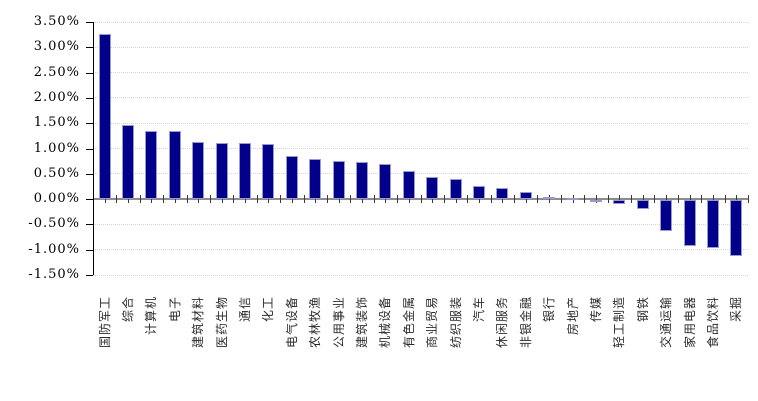  Describe the element at coordinates (502, 322) in the screenshot. I see `x-axis-label: 休闲服务` at that location.